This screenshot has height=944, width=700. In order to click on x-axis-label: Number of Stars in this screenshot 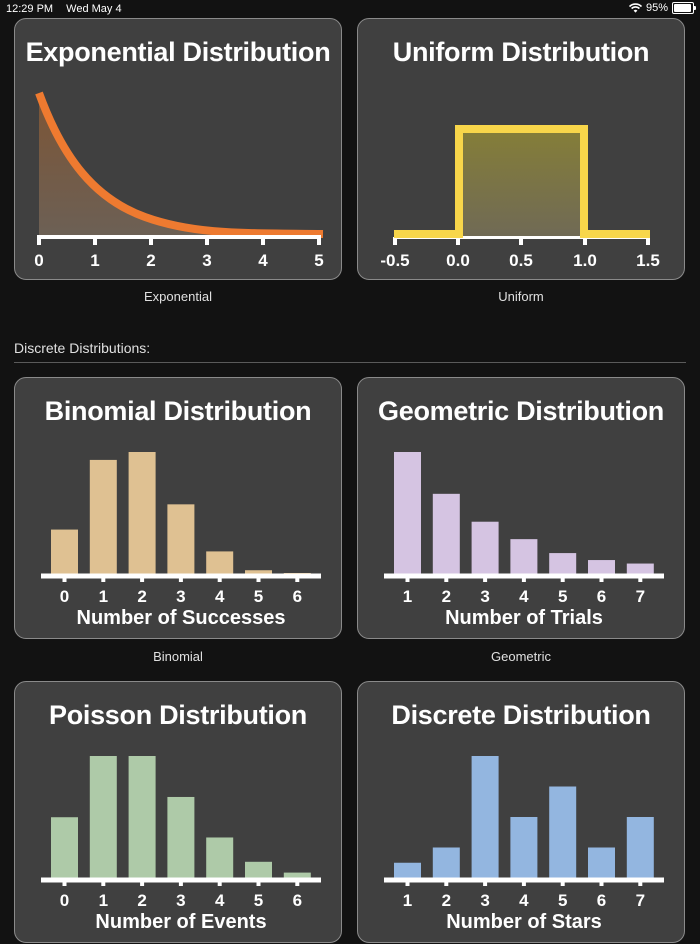, I will do `click(524, 922)`.